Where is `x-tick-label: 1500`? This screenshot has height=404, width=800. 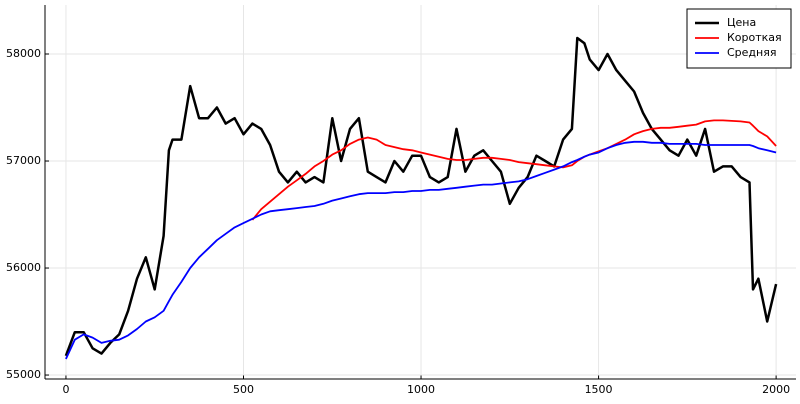
x-tick-label: 1500 is located at coordinates (599, 389).